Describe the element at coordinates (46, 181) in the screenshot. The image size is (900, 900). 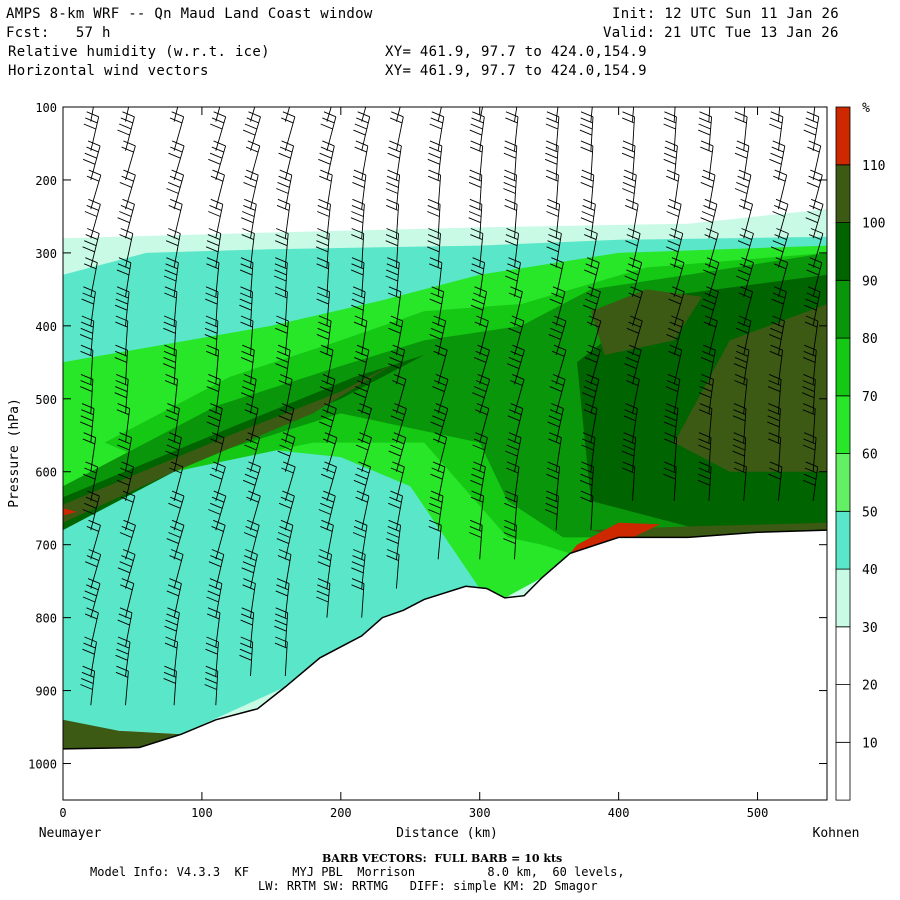
I see `y-tick-label: 200` at that location.